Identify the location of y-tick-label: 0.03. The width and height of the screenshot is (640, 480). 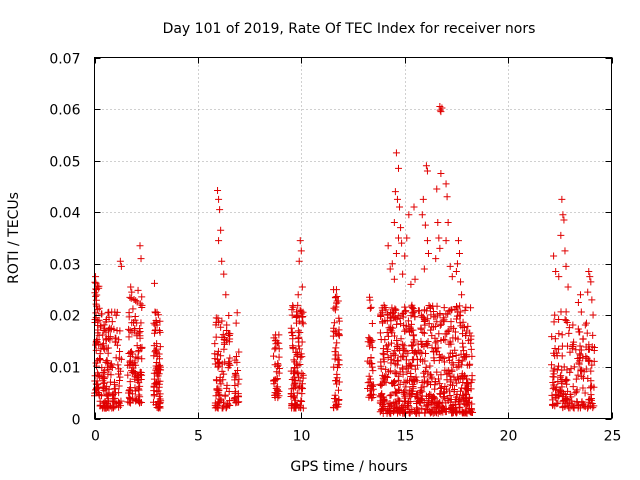
(64, 266).